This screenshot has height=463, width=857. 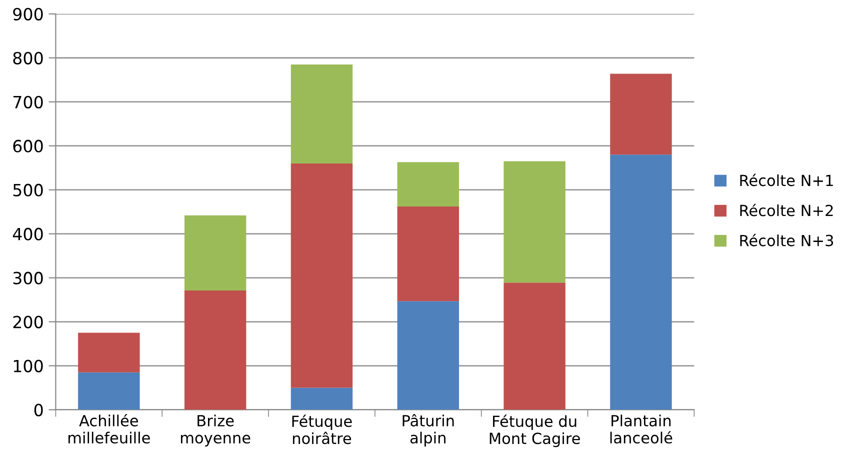 What do you see at coordinates (786, 180) in the screenshot?
I see `legend-label: Récolte N+1` at bounding box center [786, 180].